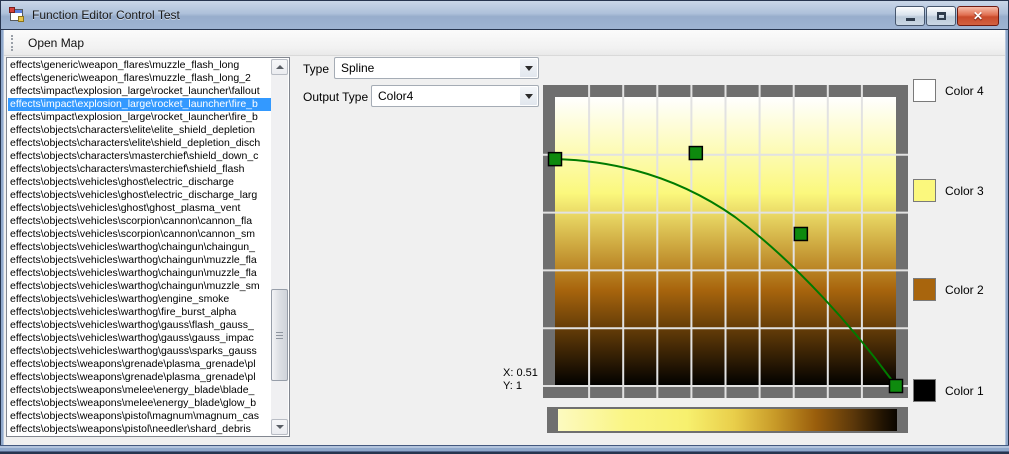  I want to click on type-combobox: Spline, so click(436, 68).